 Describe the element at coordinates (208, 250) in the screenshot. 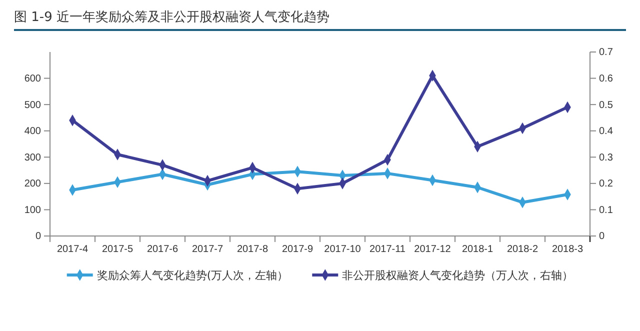

I see `x-tick-label: 2017-7` at that location.